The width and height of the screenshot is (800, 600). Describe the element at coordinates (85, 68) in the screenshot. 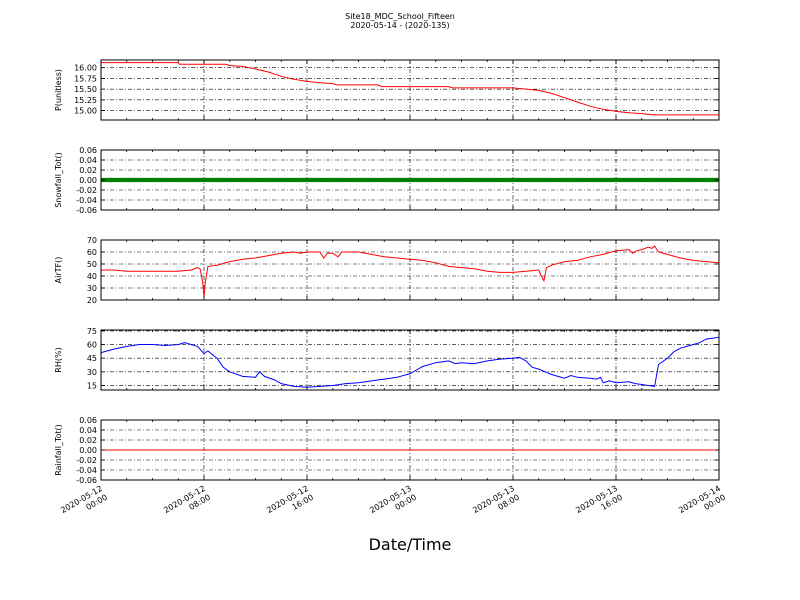

I see `y-tick-label: 16.00` at that location.